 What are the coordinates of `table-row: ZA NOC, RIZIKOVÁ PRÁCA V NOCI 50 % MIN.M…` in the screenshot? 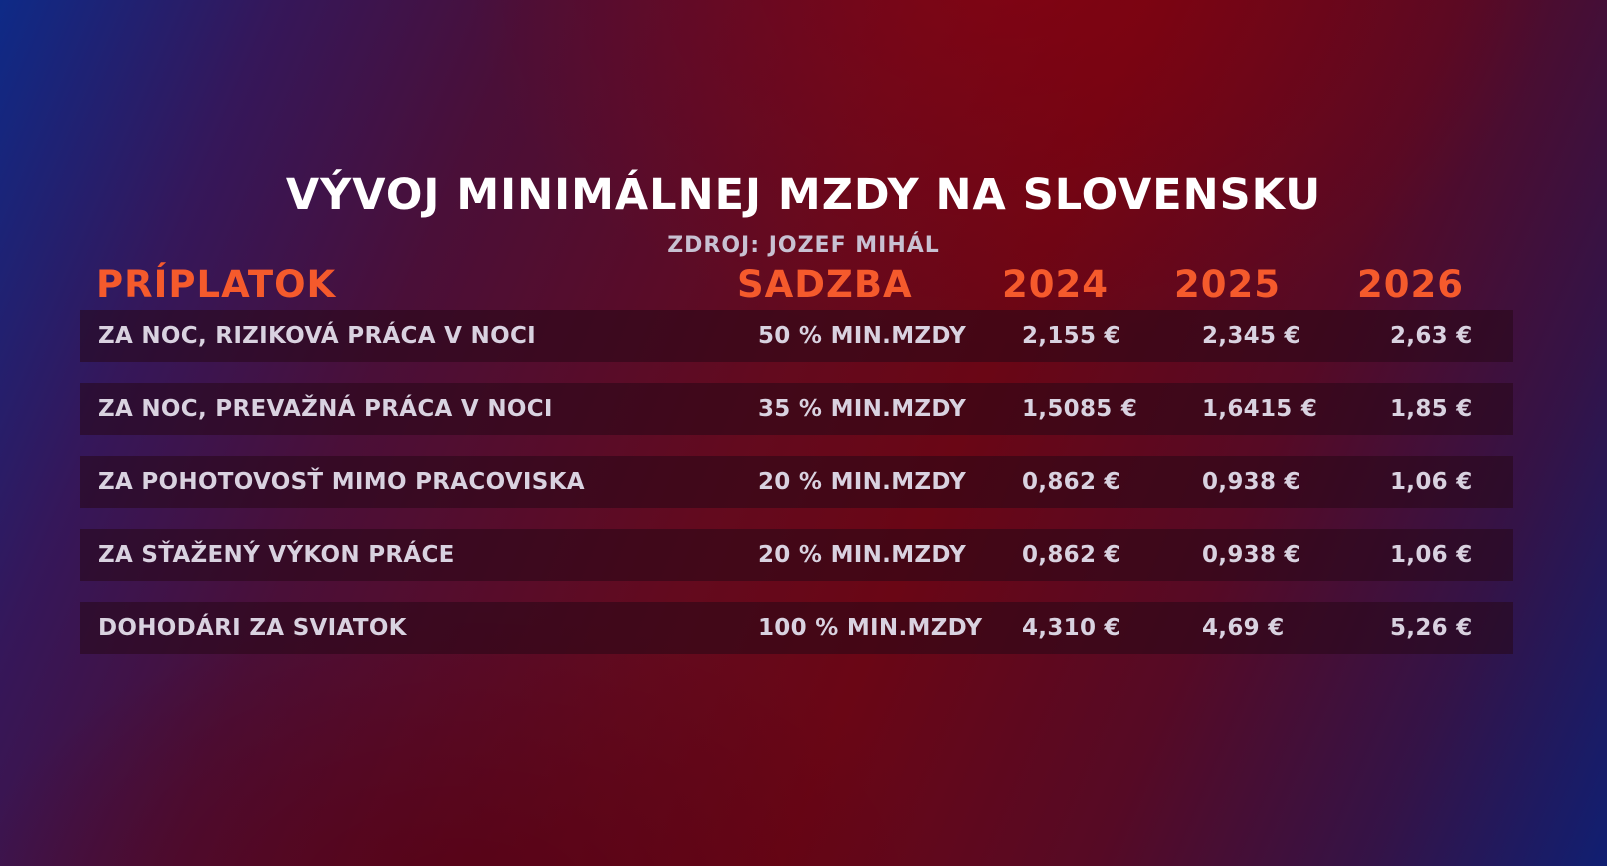 It's located at (796, 336).